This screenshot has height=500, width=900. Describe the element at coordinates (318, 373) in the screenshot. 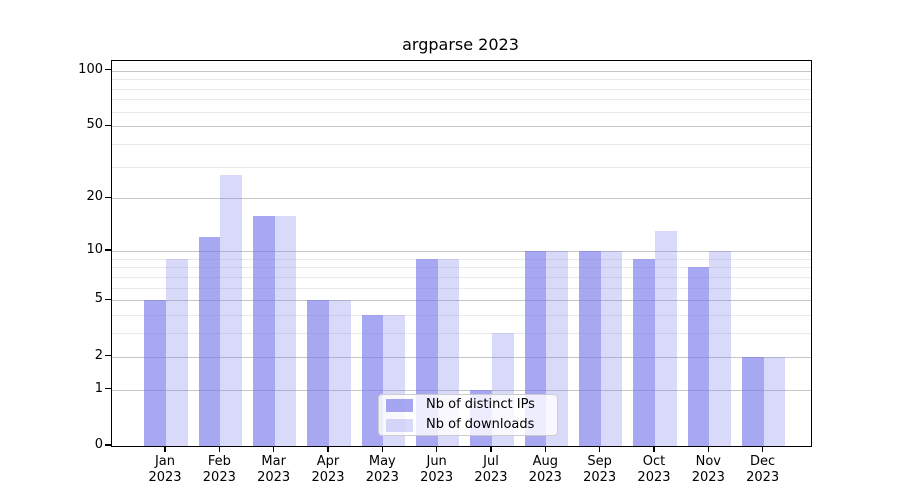

I see `ips-bar-apr` at that location.